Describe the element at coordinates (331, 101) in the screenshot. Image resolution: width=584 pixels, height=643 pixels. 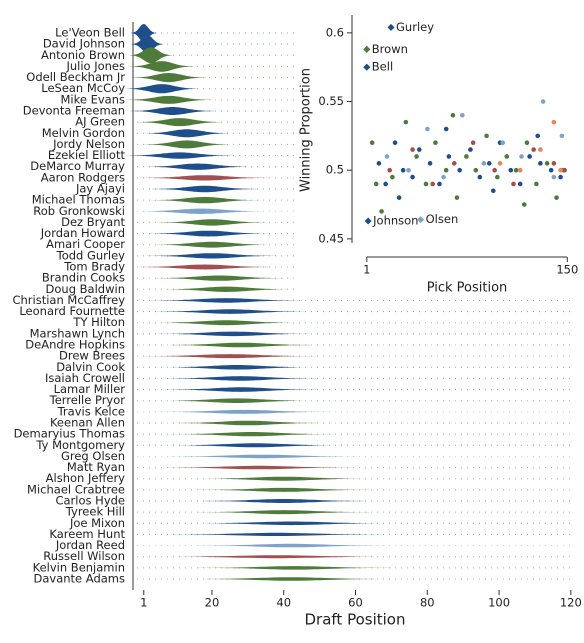
I see `y-tick-label: 0.55` at that location.